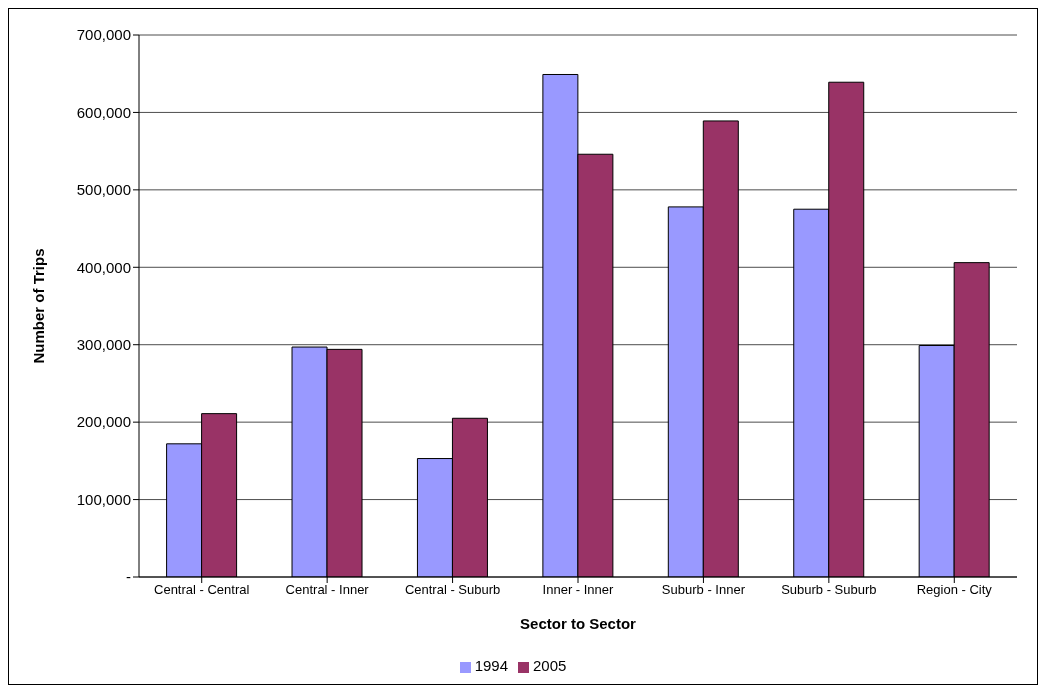 Image resolution: width=1048 pixels, height=685 pixels. Describe the element at coordinates (829, 590) in the screenshot. I see `x-tick-label: Suburb - Suburb` at that location.